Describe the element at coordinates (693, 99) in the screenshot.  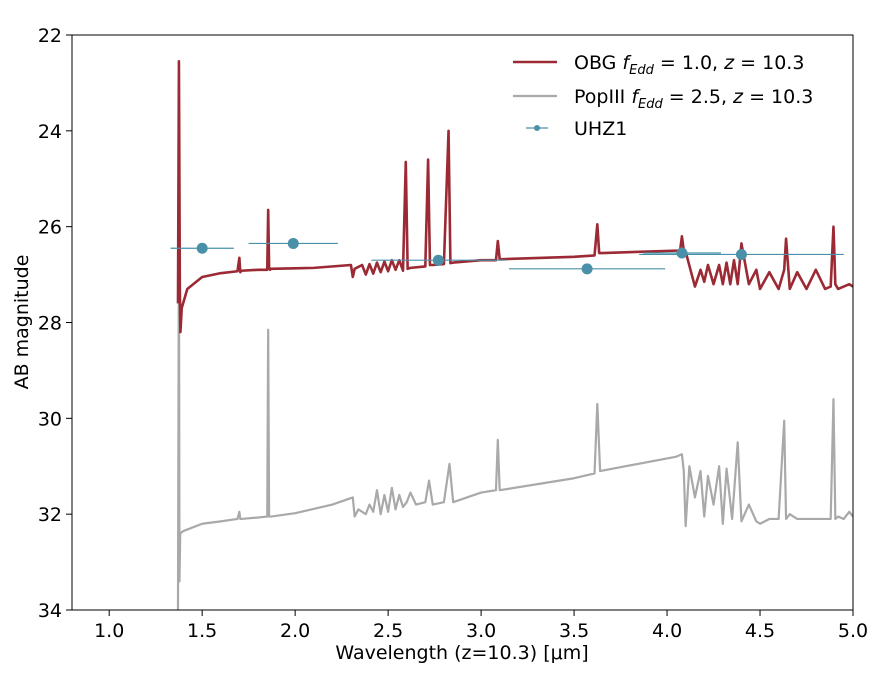
I see `legend-label-popiii: PopIII fEdd = 2.5, z = 10.3` at that location.